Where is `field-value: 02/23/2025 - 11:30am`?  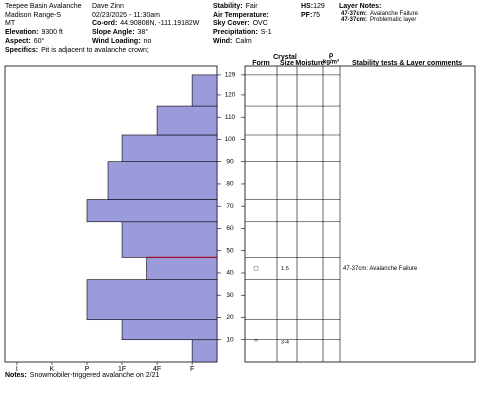
field-value: 02/23/2025 - 11:30am is located at coordinates (126, 15).